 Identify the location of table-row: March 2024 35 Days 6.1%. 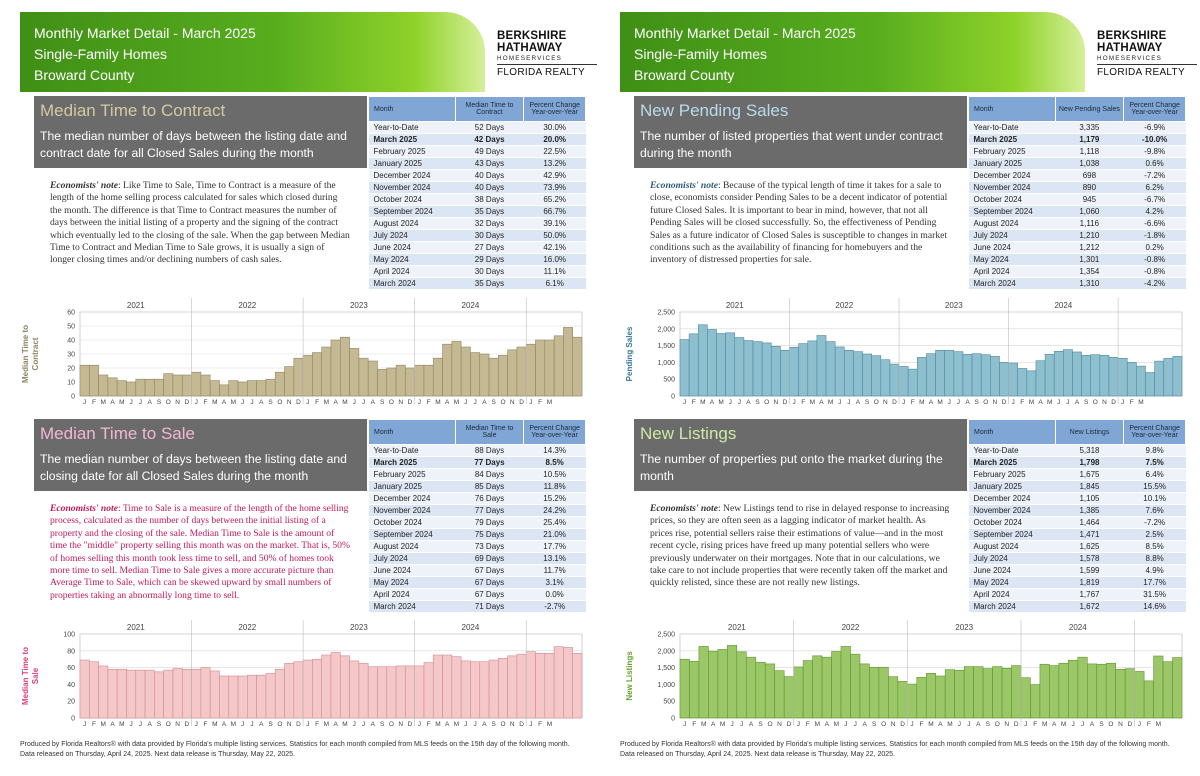
(477, 283).